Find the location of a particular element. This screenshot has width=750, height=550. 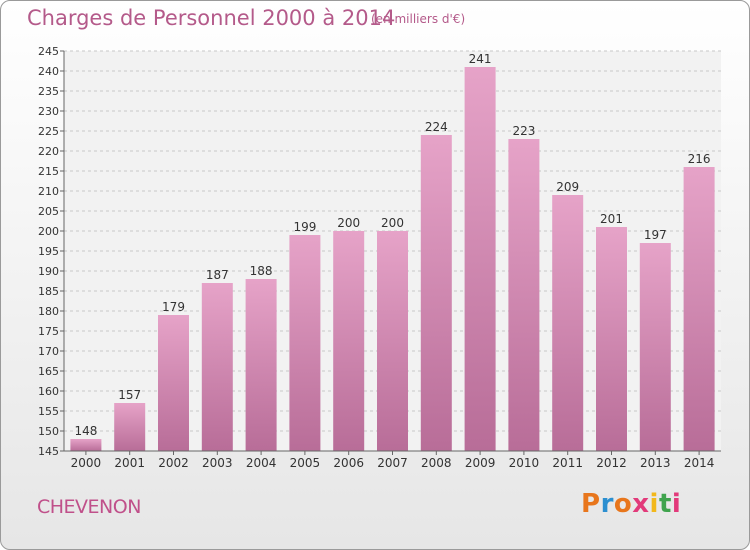

data-label: 223 is located at coordinates (523, 131).